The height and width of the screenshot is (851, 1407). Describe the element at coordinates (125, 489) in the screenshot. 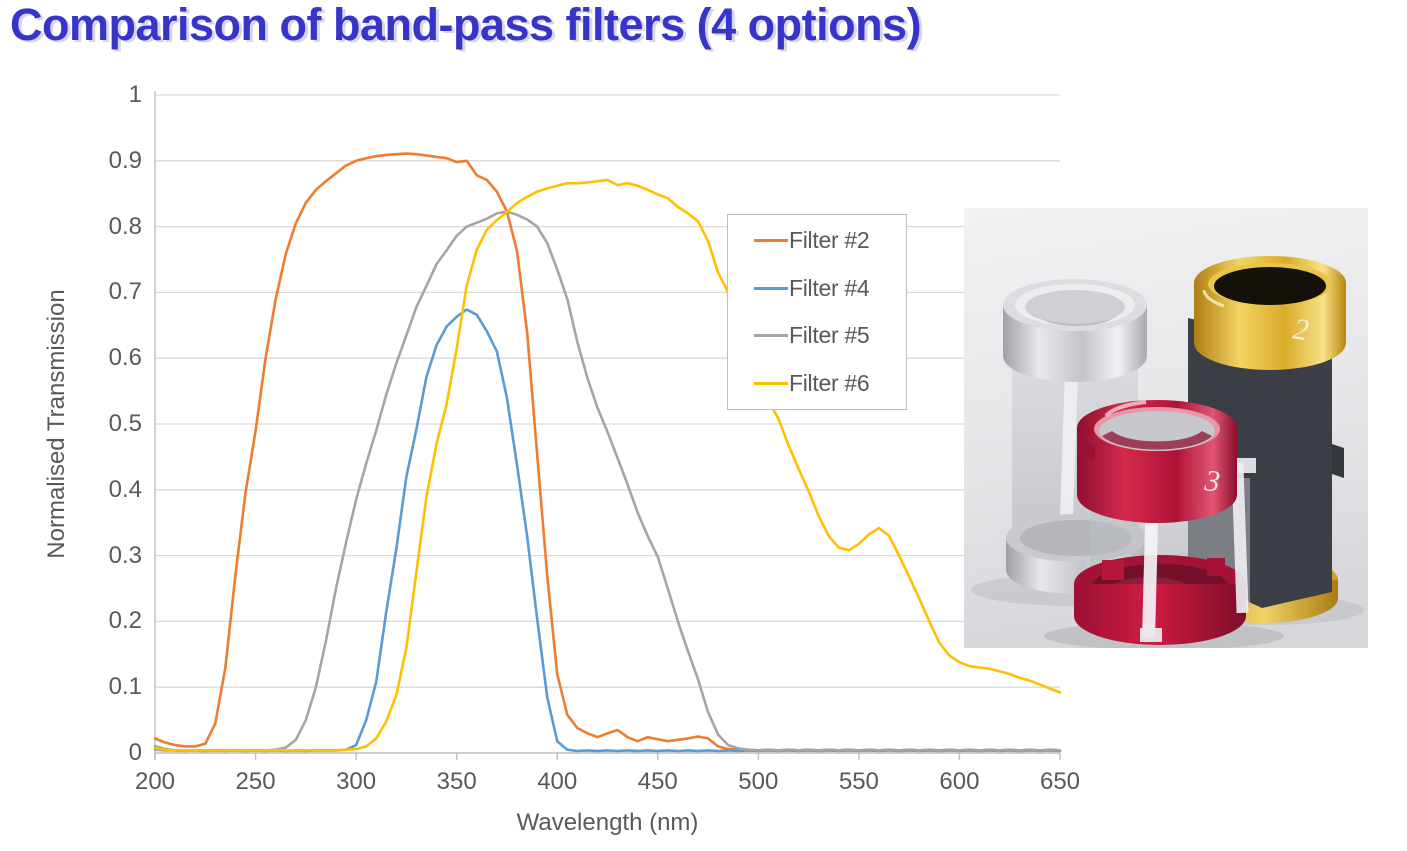

I see `y-axis-tick-label: 0.4` at that location.